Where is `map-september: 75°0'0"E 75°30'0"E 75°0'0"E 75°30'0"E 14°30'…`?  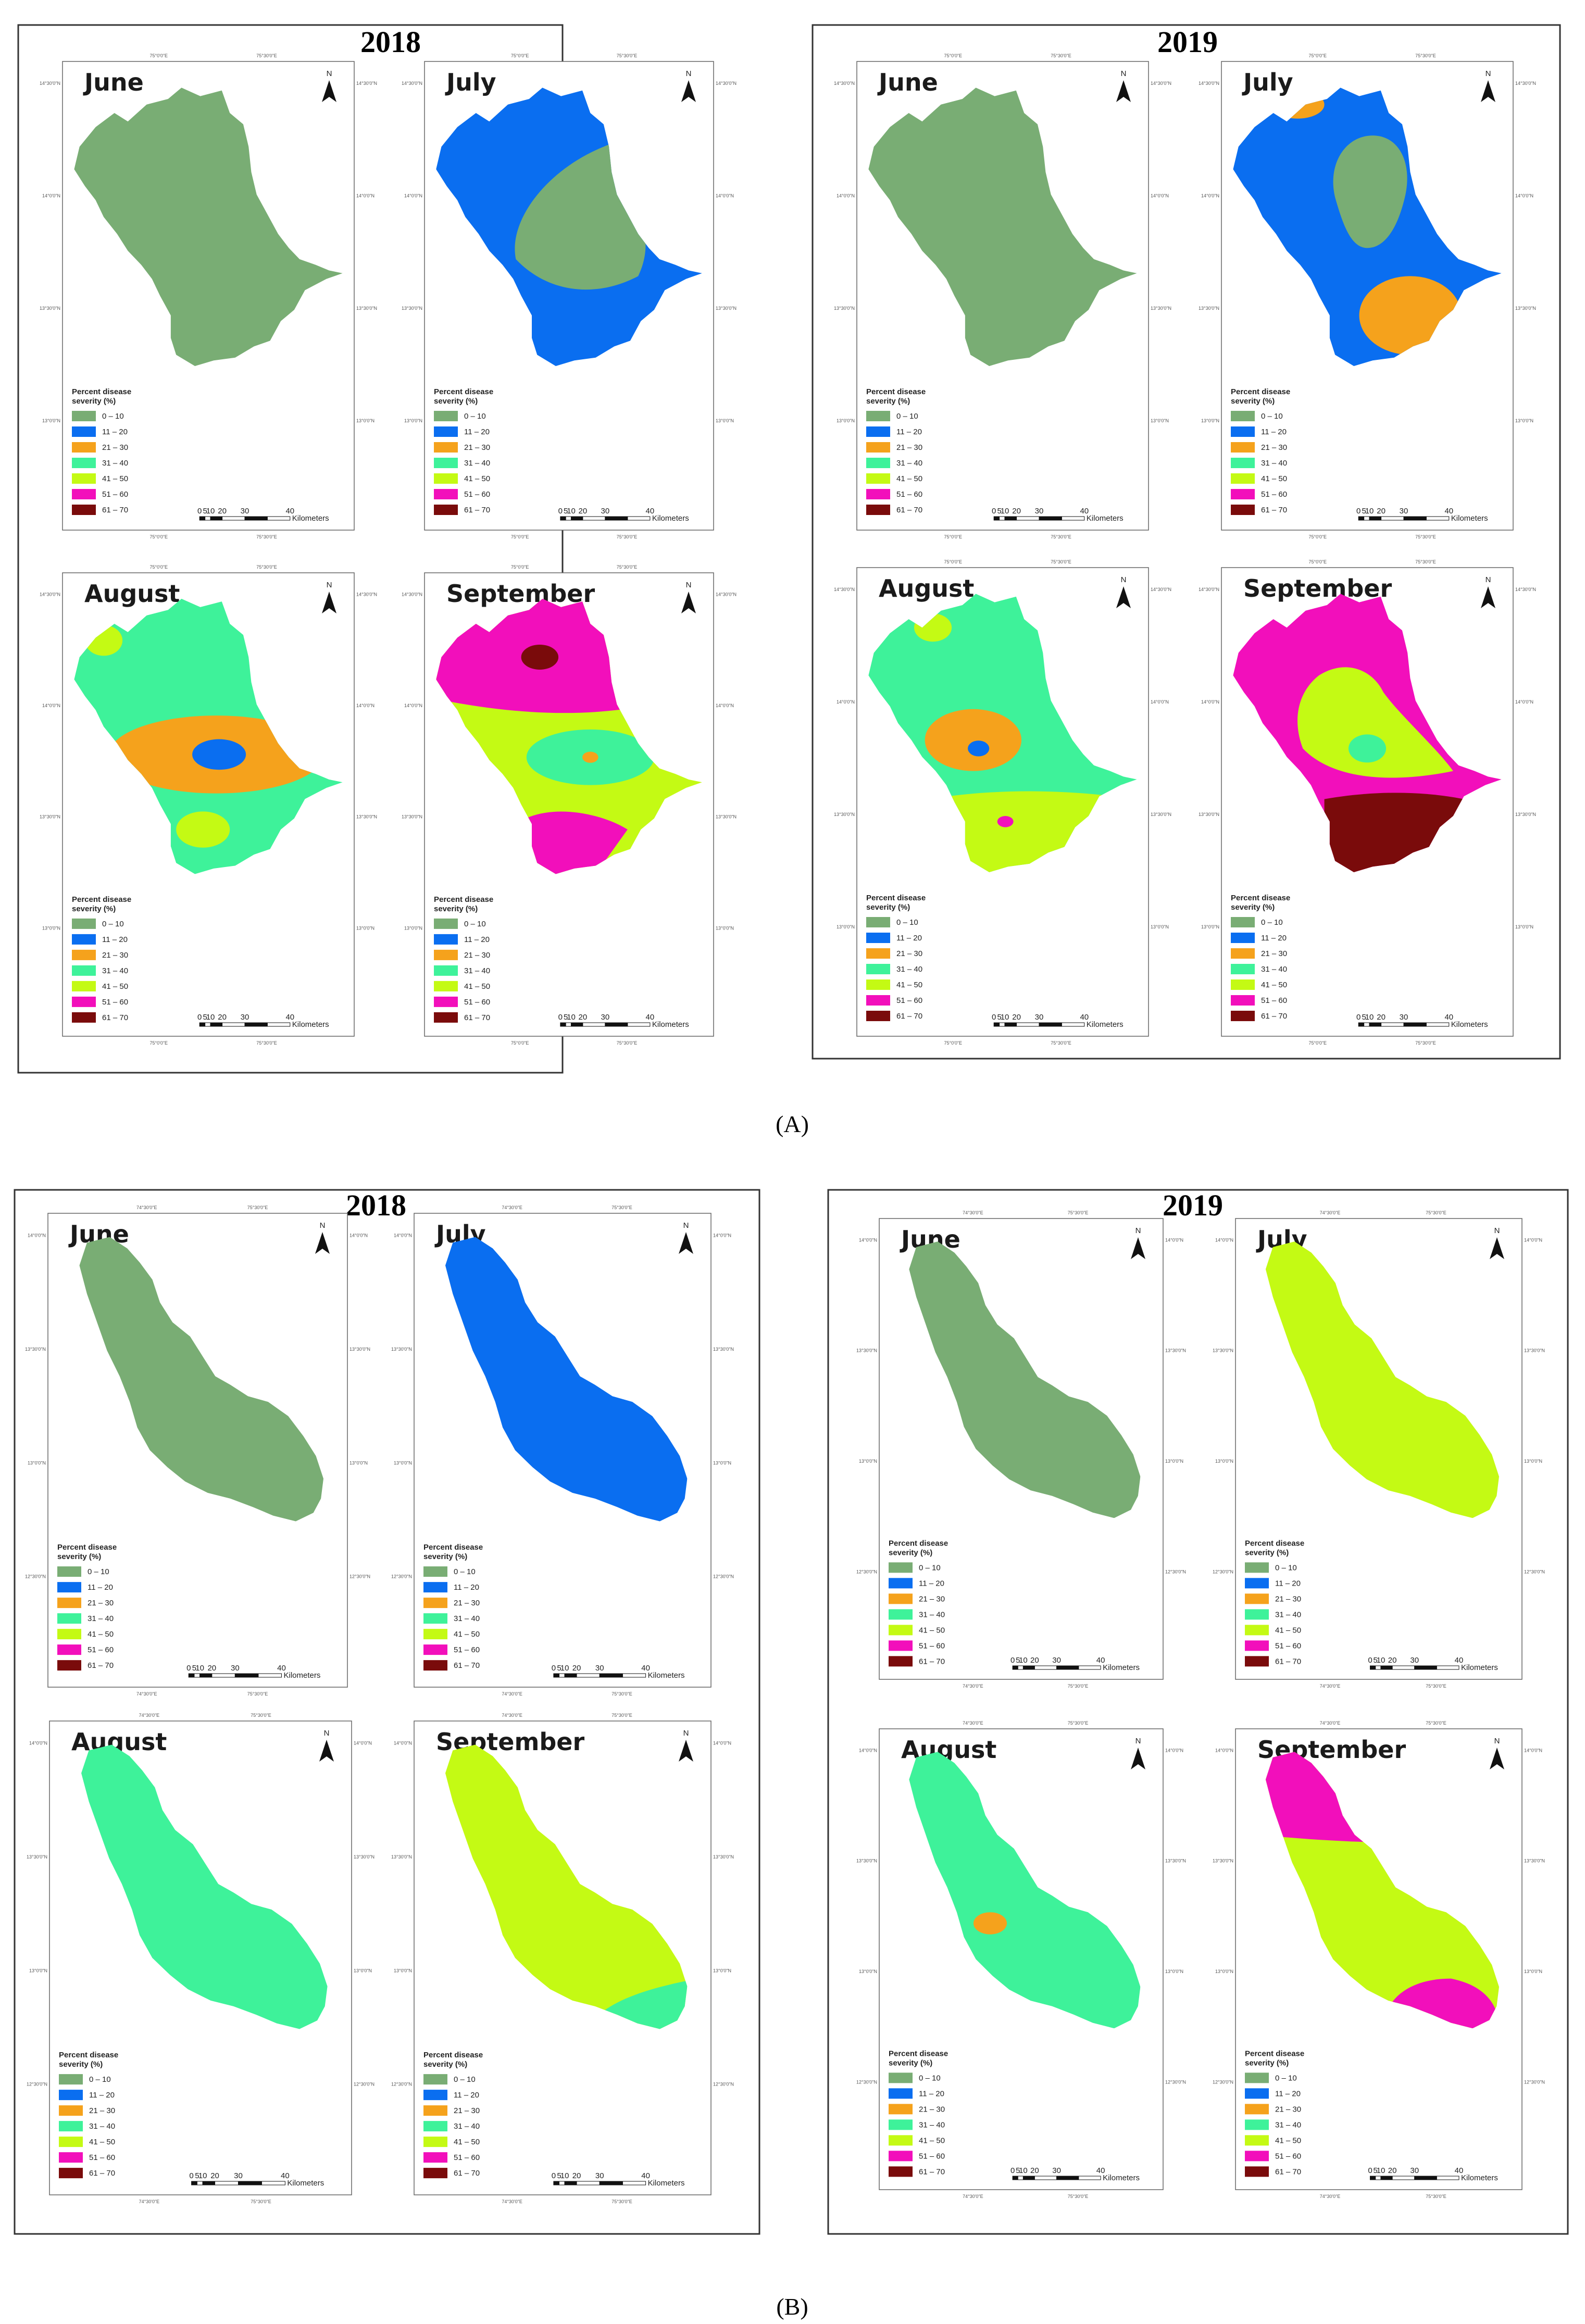
map-september: 75°0'0"E 75°30'0"E 75°0'0"E 75°30'0"E 14°30'… is located at coordinates (569, 805).